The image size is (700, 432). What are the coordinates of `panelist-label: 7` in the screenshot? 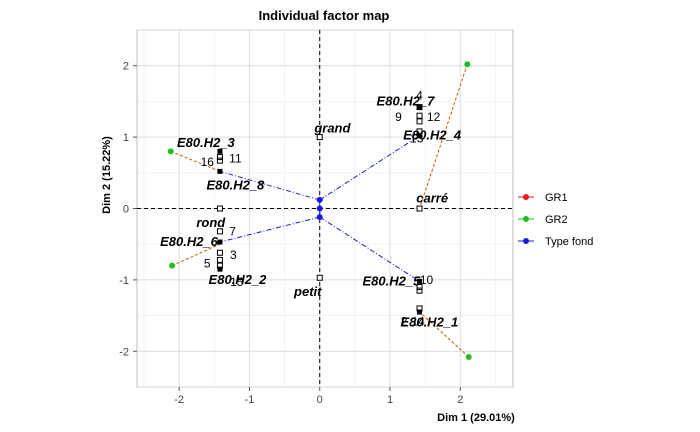 It's located at (232, 231).